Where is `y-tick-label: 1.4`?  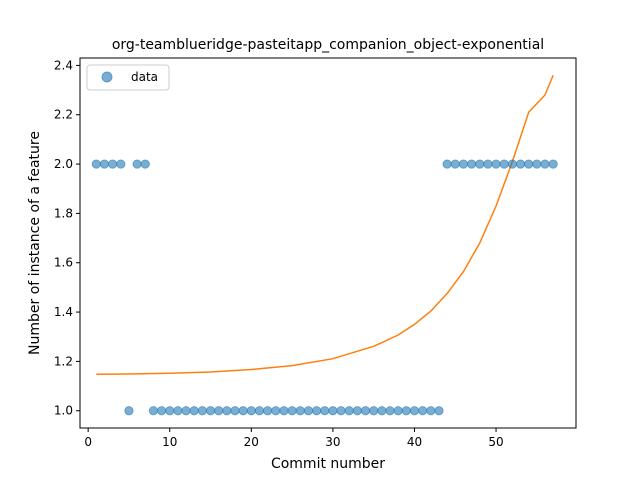
y-tick-label: 1.4 is located at coordinates (63, 312).